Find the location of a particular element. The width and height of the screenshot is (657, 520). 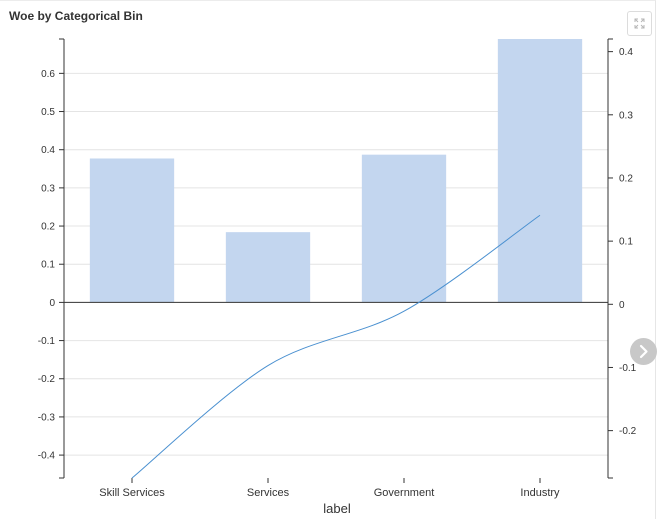

chevron-right-icon is located at coordinates (643, 351).